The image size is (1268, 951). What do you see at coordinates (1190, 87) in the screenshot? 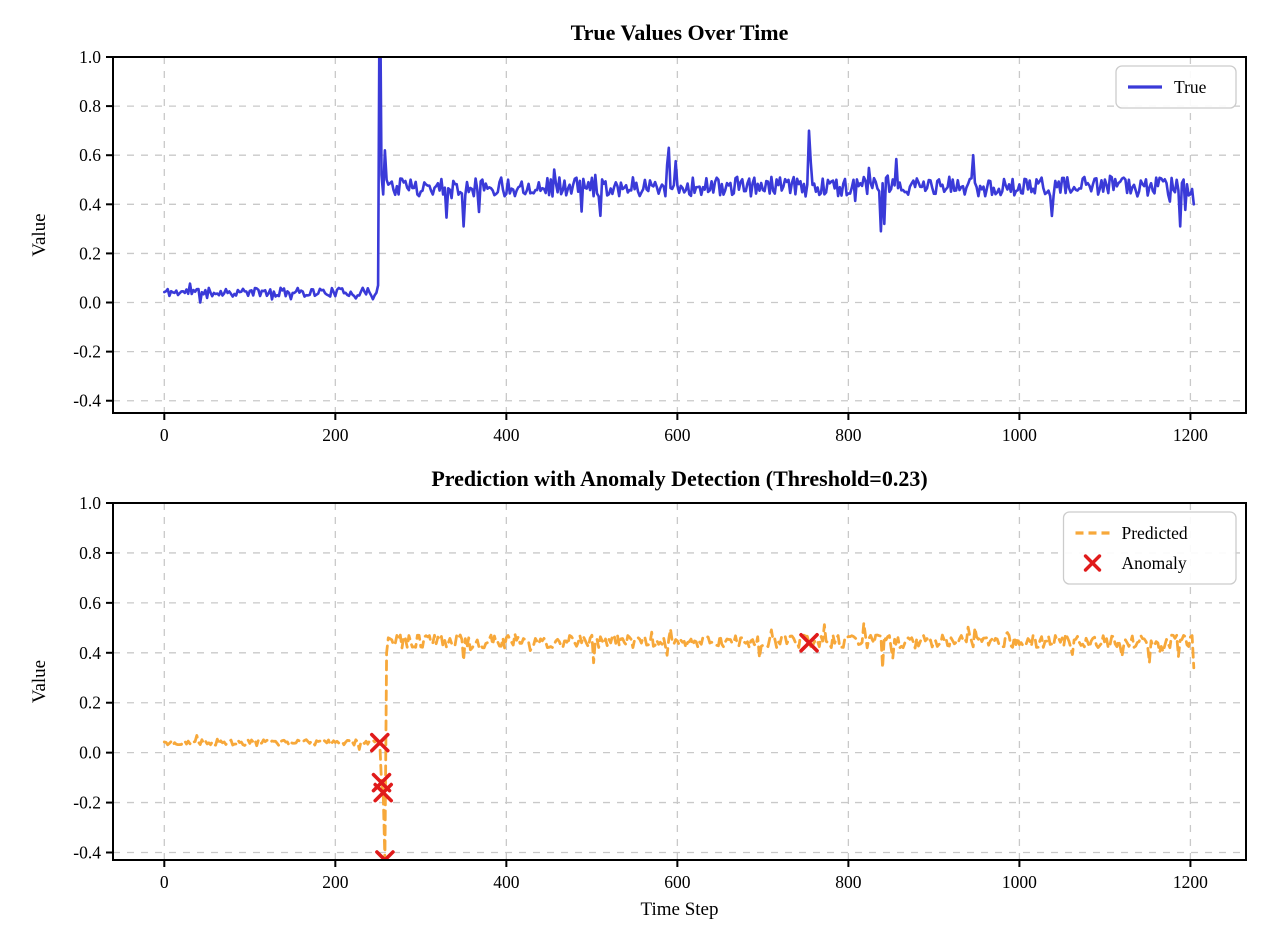
I see `legend-entry-label: True` at bounding box center [1190, 87].